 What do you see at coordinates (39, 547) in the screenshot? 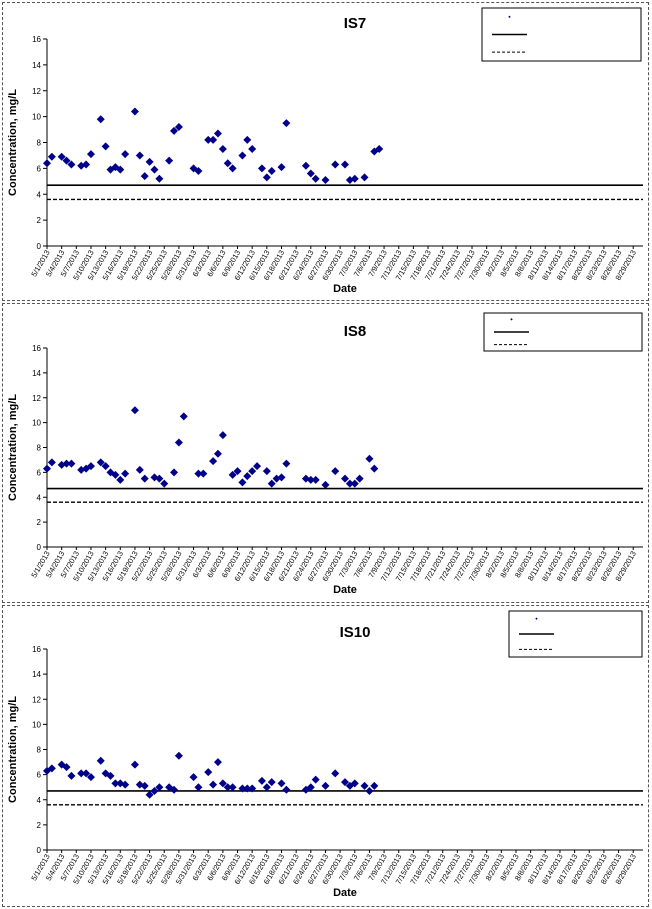
I see `y-tick-label: 0` at bounding box center [39, 547].